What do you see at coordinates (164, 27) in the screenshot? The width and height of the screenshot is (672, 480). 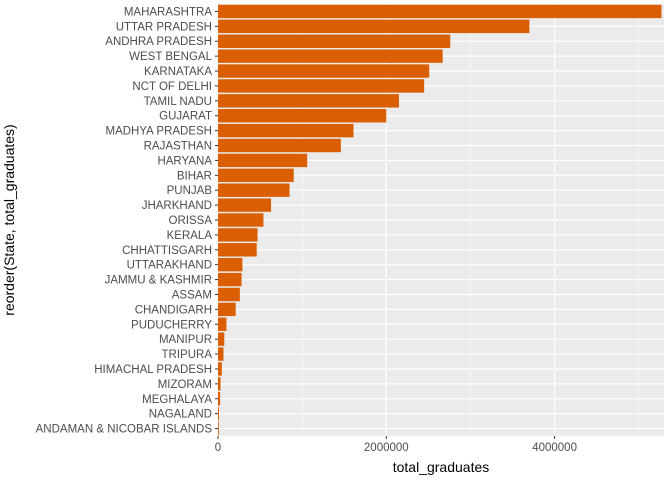 I see `y-tick-label: UTTAR PRADESH` at bounding box center [164, 27].